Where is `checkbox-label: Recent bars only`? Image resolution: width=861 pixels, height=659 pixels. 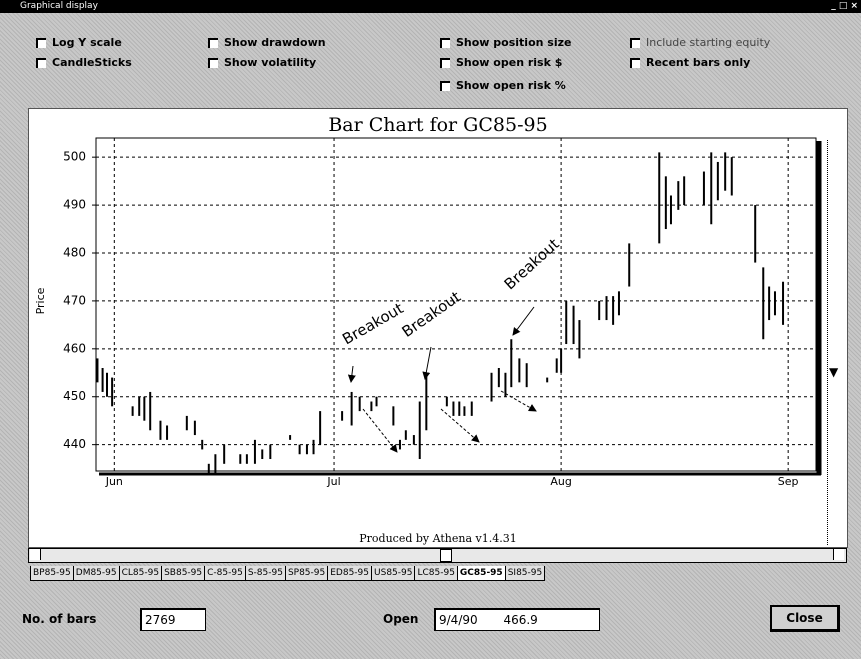 checkbox-label: Recent bars only is located at coordinates (698, 62).